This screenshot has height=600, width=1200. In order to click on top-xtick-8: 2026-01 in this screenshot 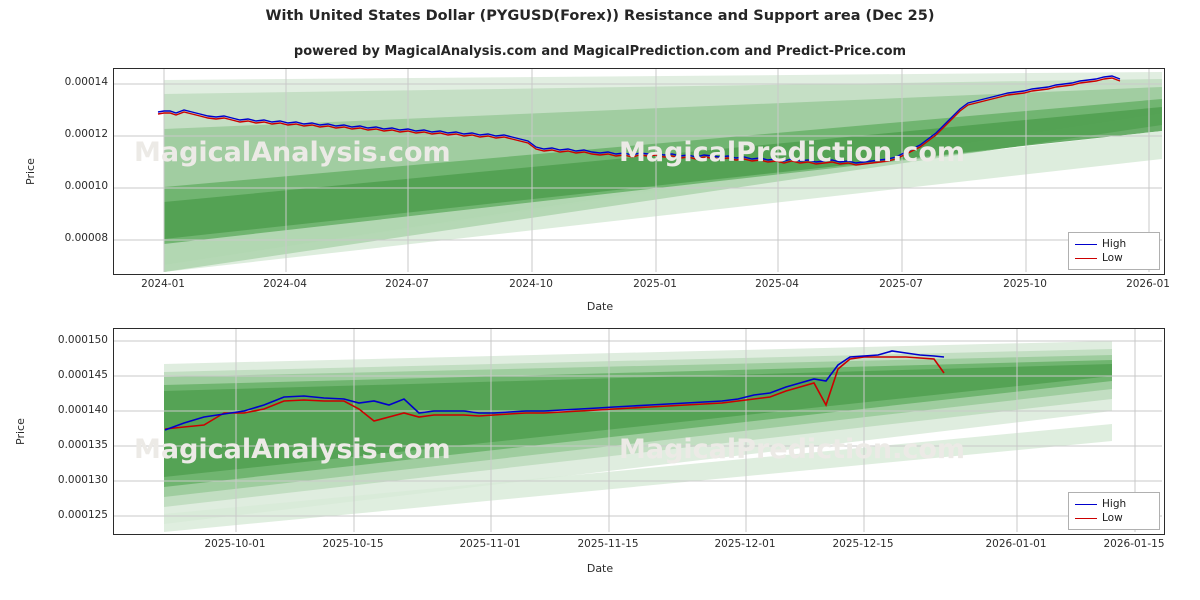, I will do `click(1148, 284)`.